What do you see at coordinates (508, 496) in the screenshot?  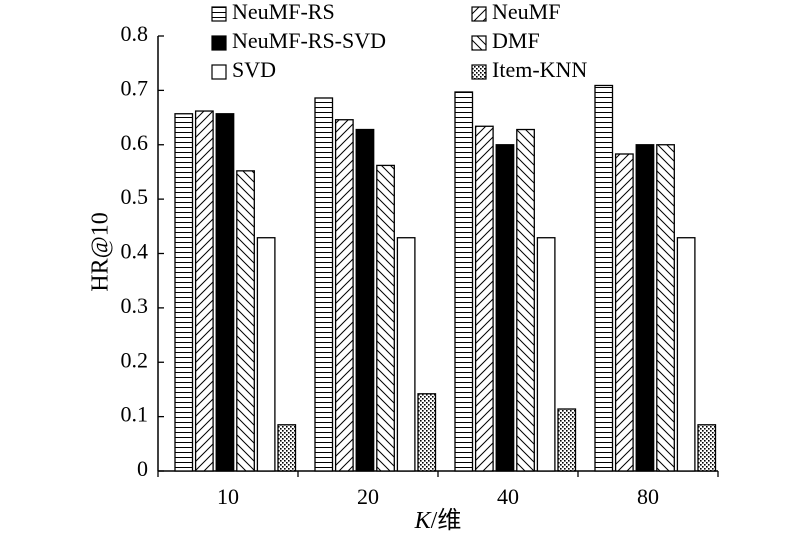 I see `x-tick-label: 40` at bounding box center [508, 496].